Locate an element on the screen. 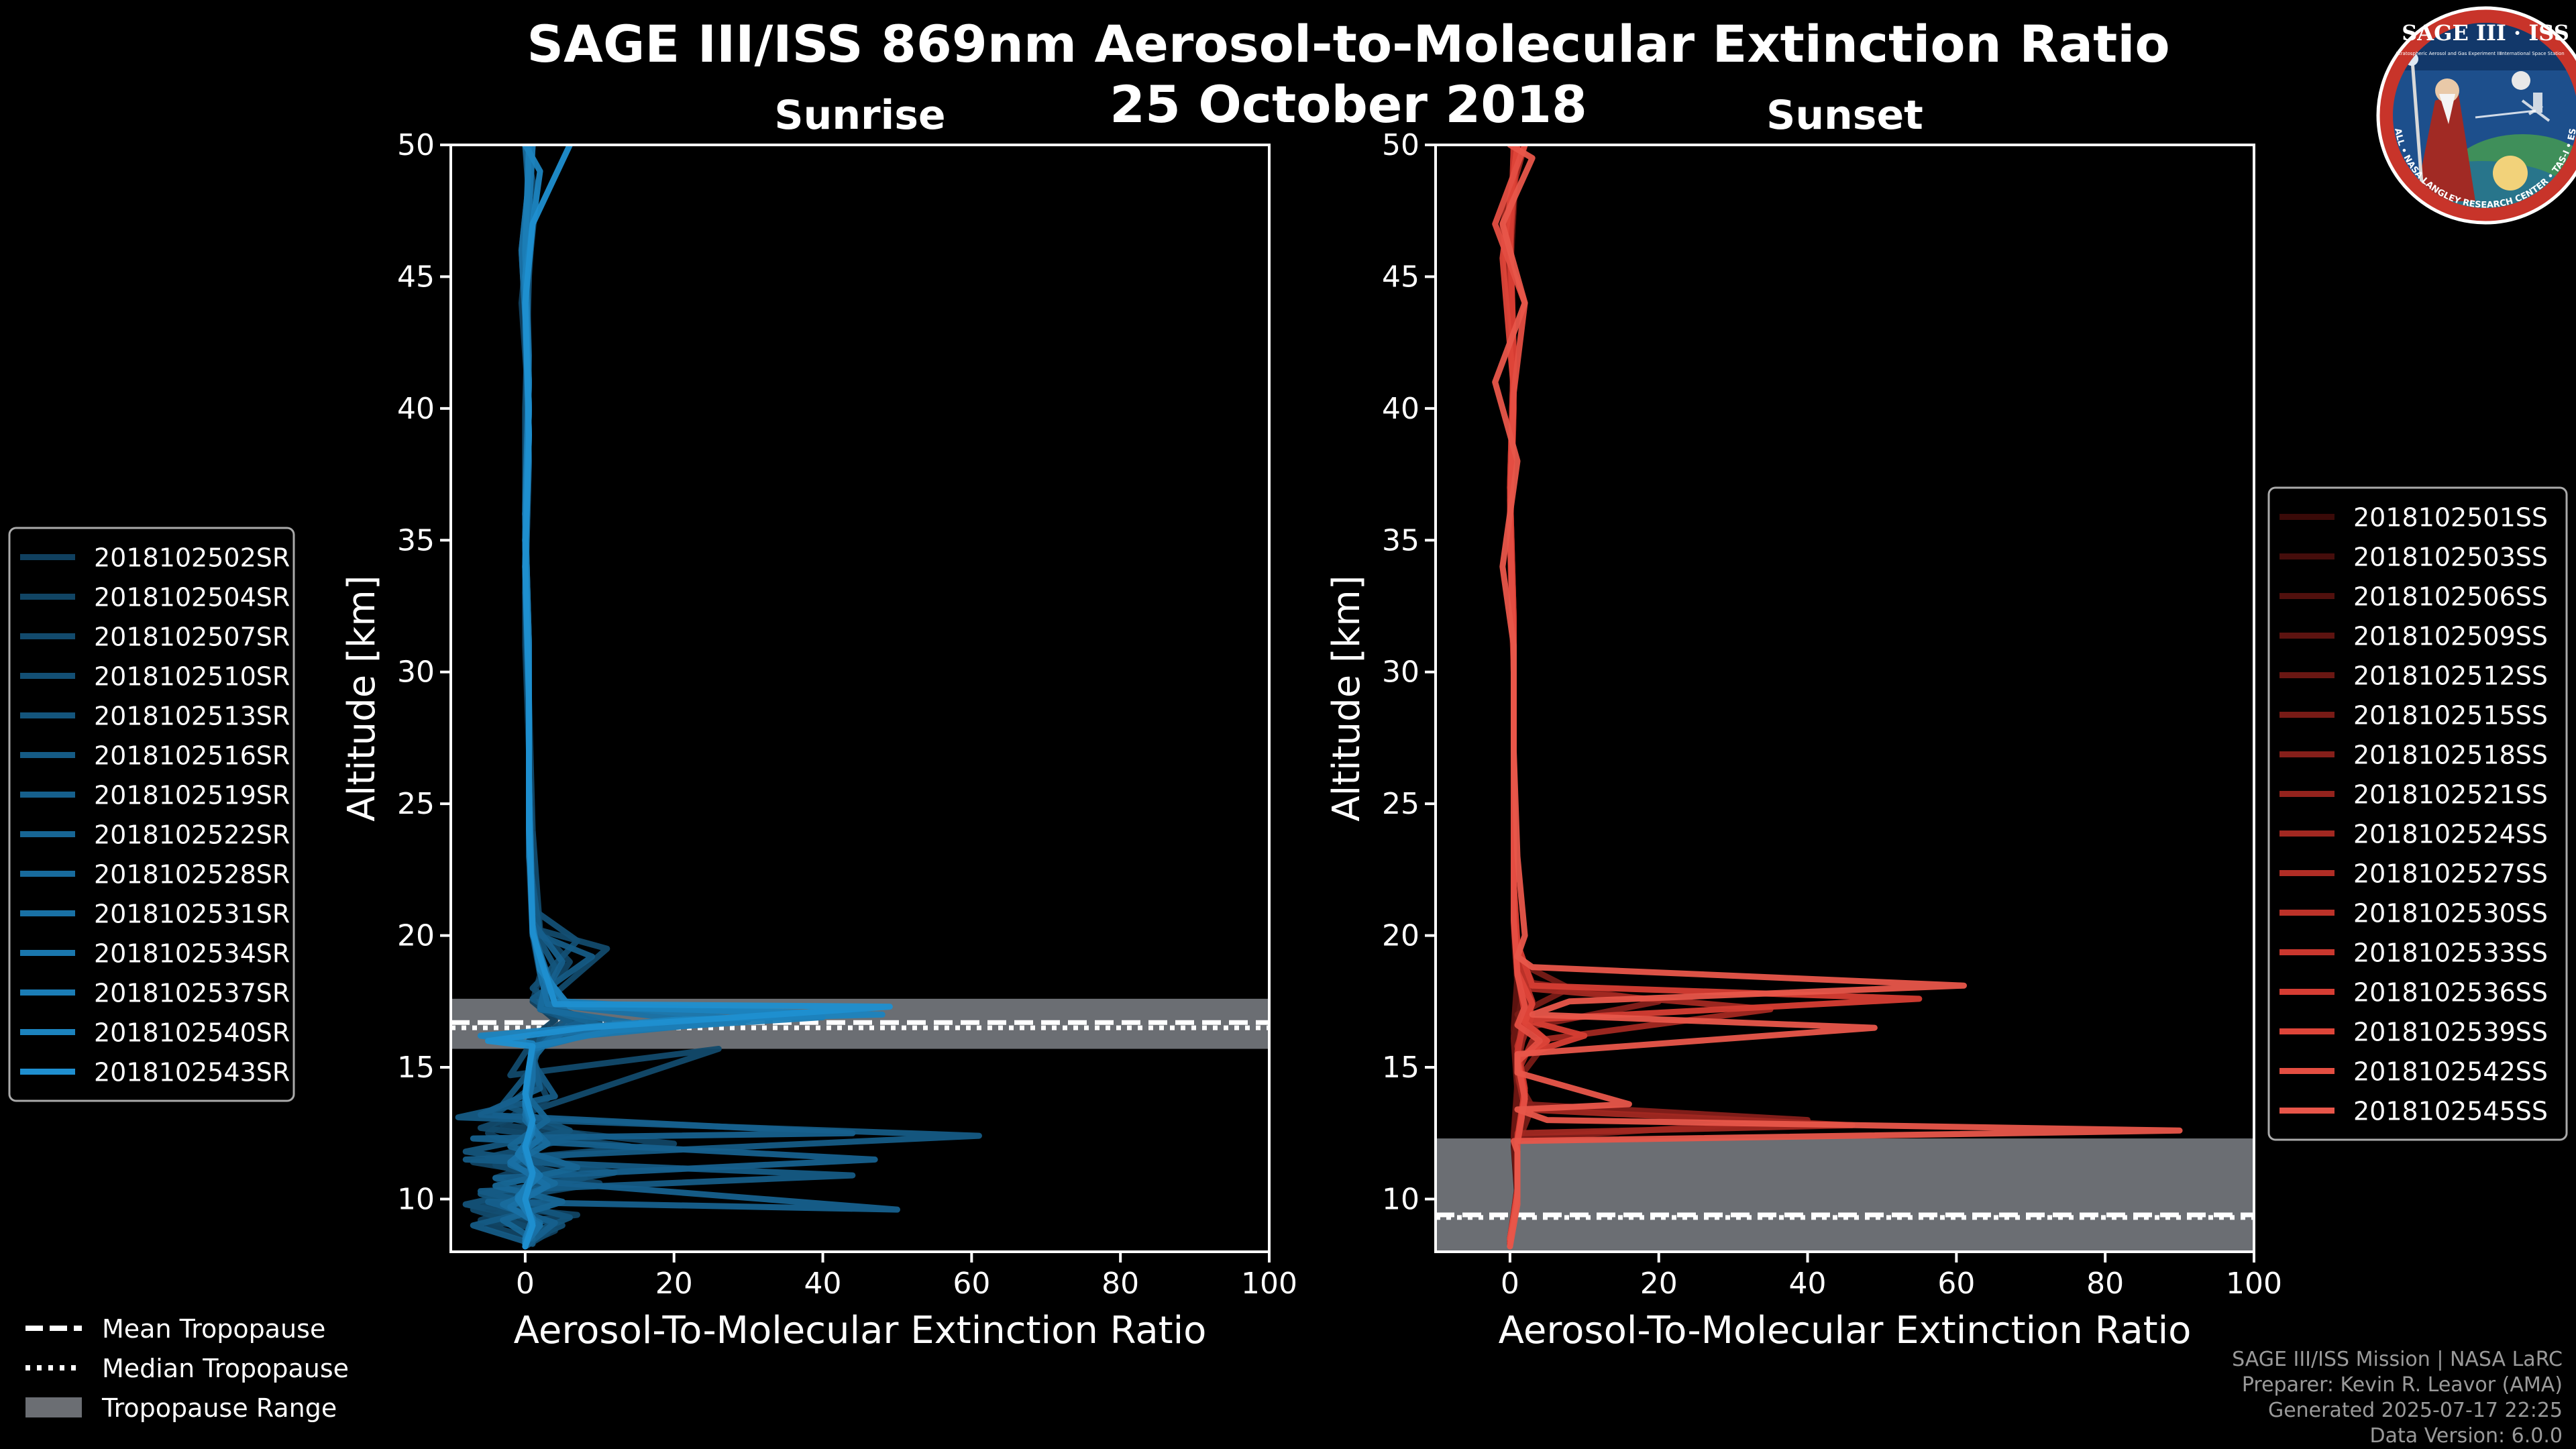 The width and height of the screenshot is (2576, 1449). sunrise-y-tick-label: 15 is located at coordinates (416, 1068).